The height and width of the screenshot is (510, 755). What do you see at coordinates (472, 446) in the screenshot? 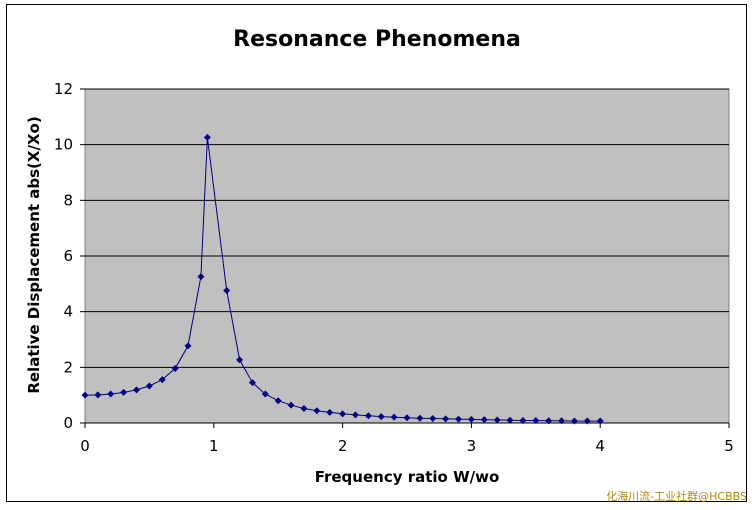
I see `x-tick-label: 3` at bounding box center [472, 446].